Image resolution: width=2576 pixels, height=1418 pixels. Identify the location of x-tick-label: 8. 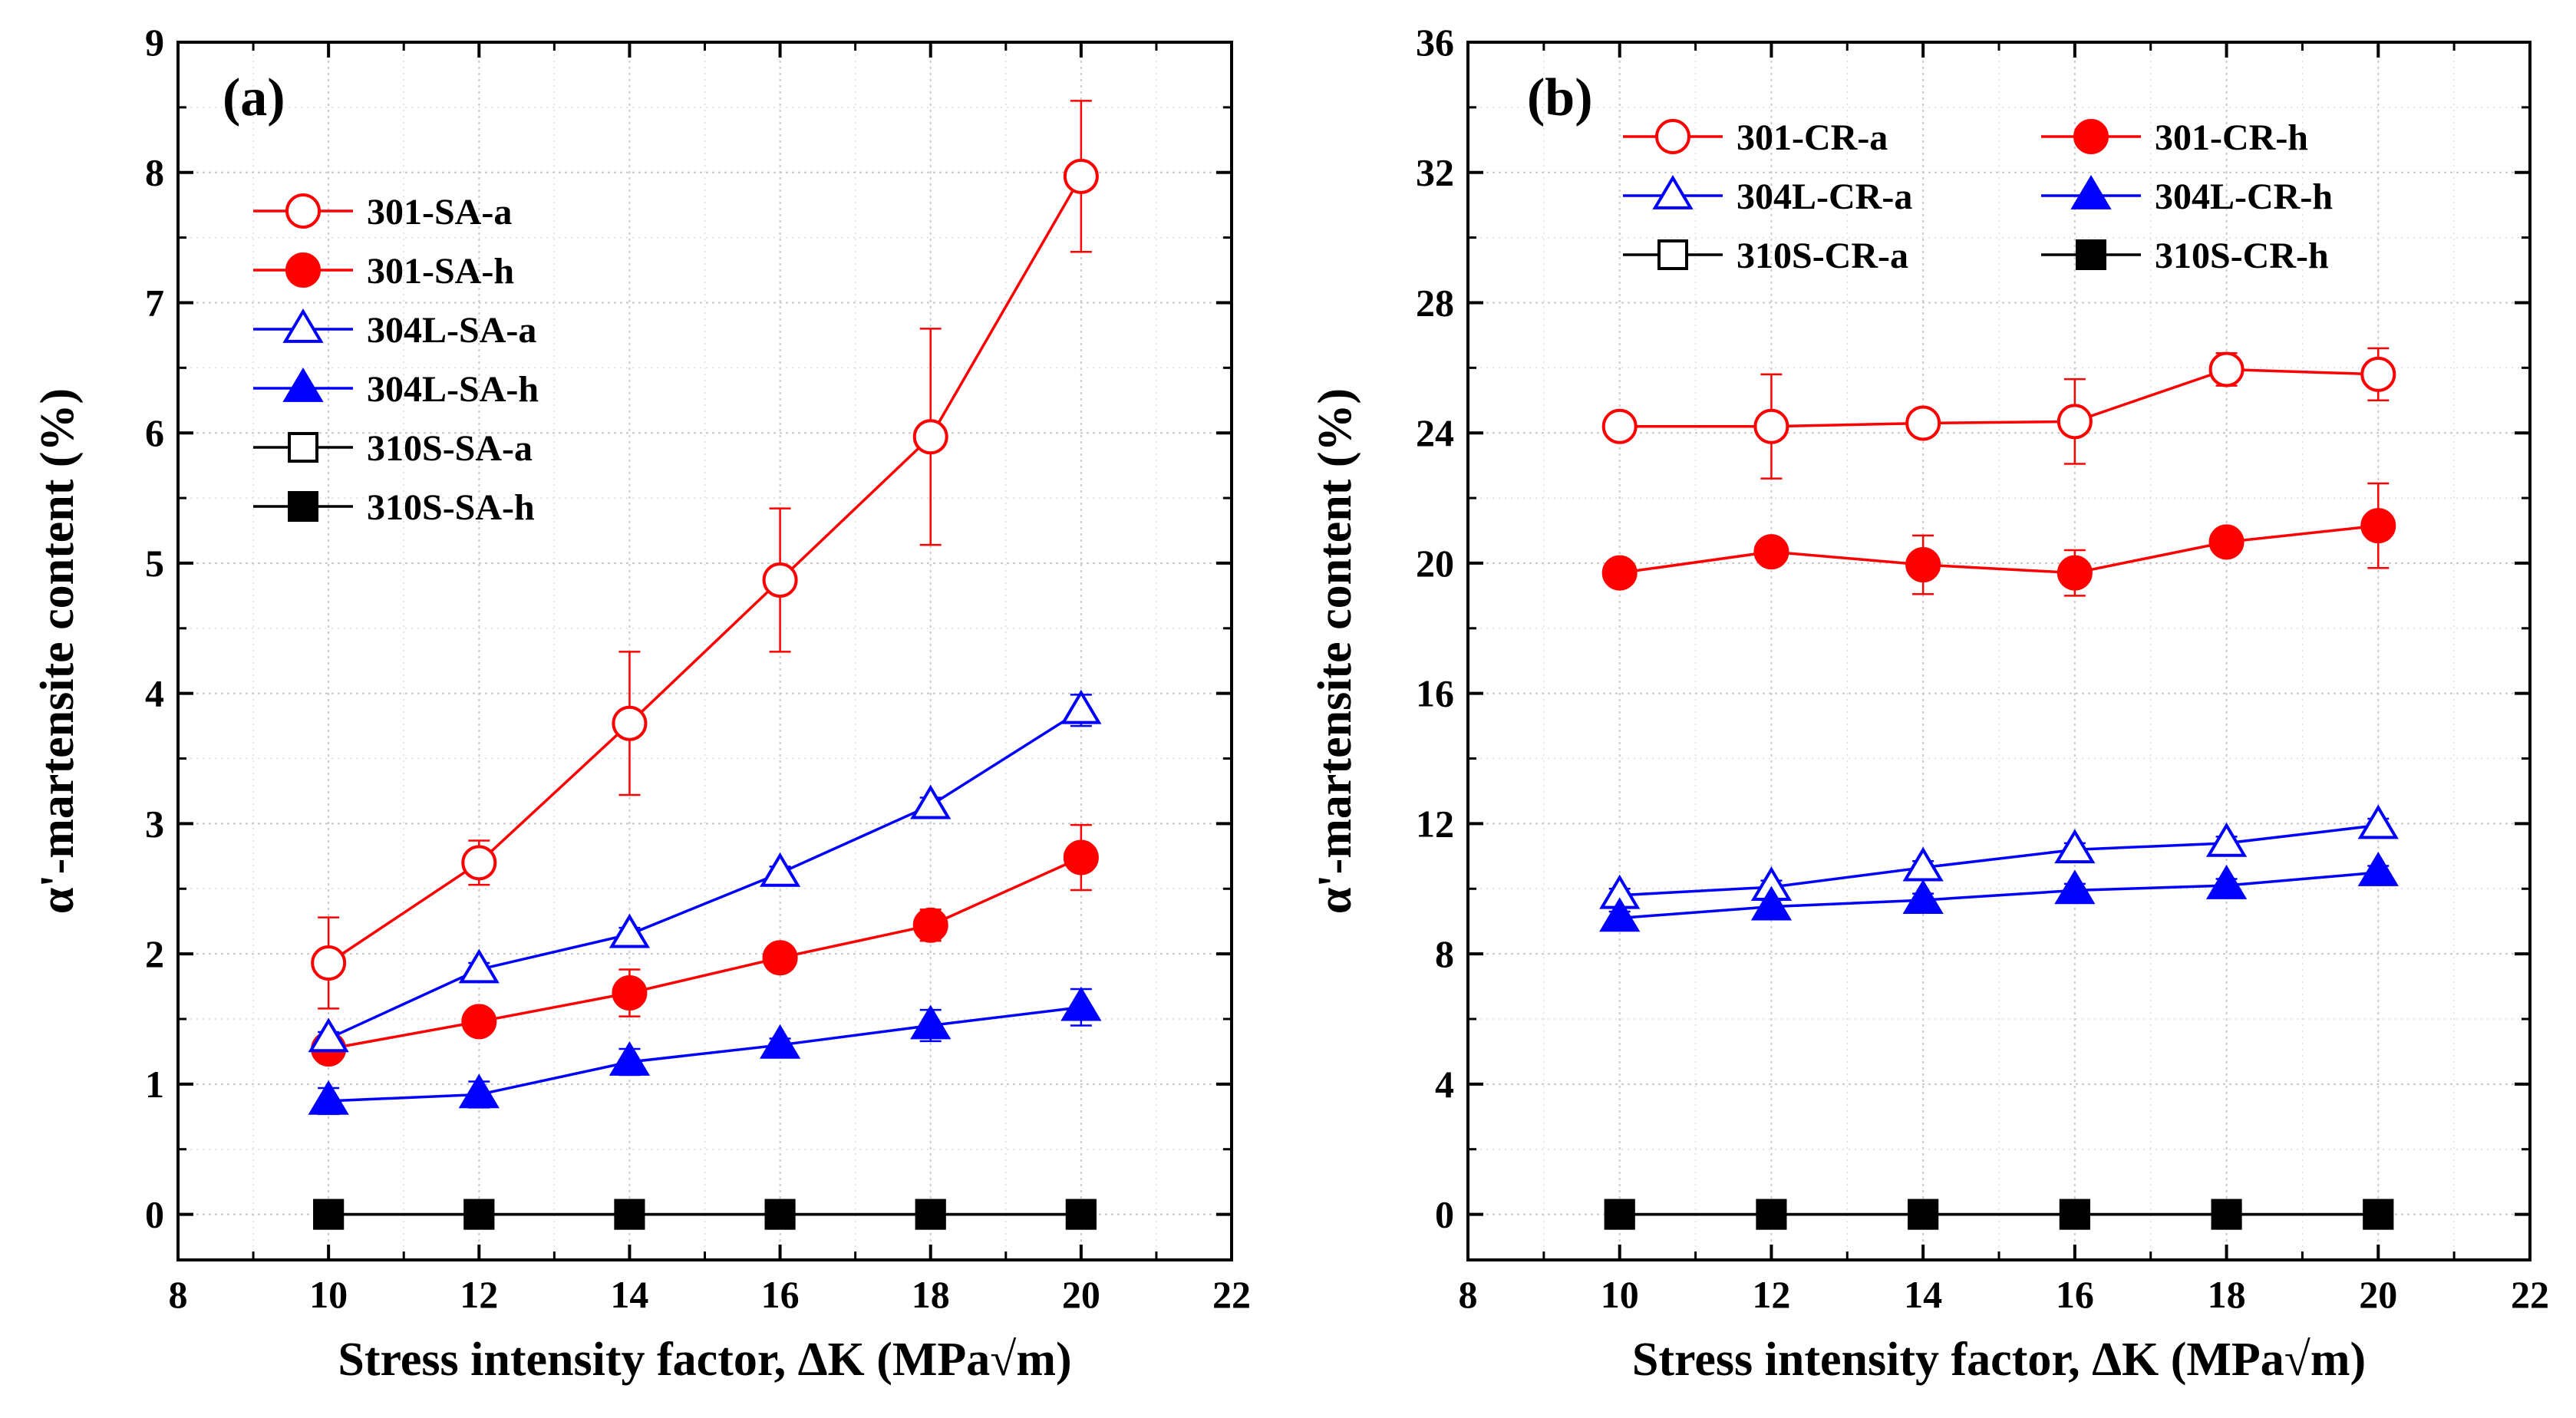
(178, 1294).